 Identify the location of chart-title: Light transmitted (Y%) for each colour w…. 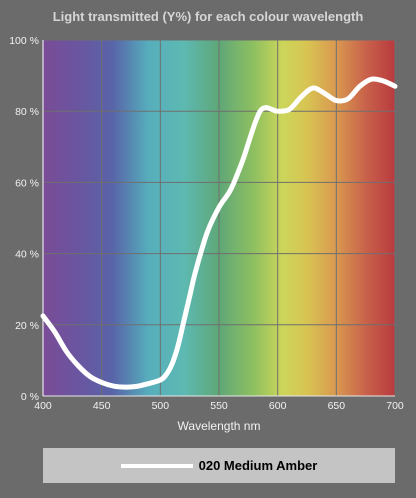
(208, 16).